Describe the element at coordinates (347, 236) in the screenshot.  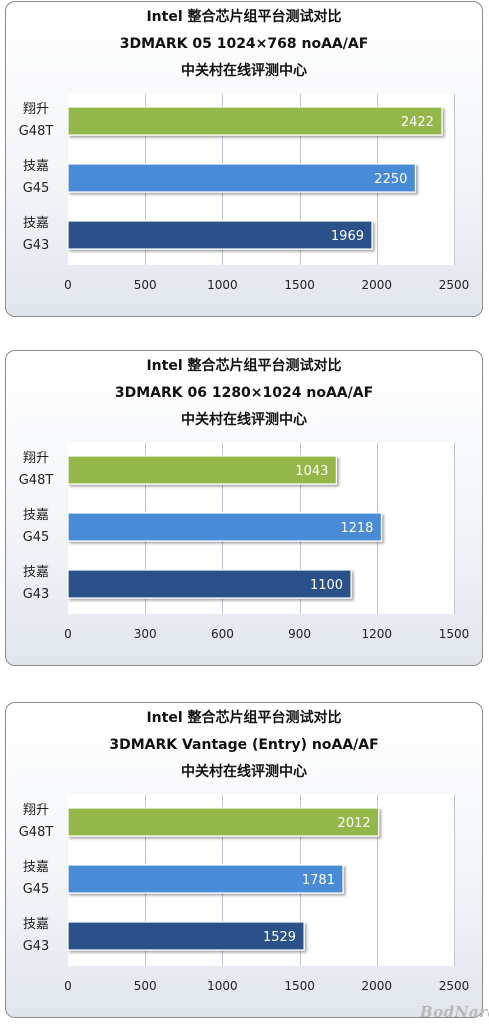
I see `bar-value-label: 1969` at that location.